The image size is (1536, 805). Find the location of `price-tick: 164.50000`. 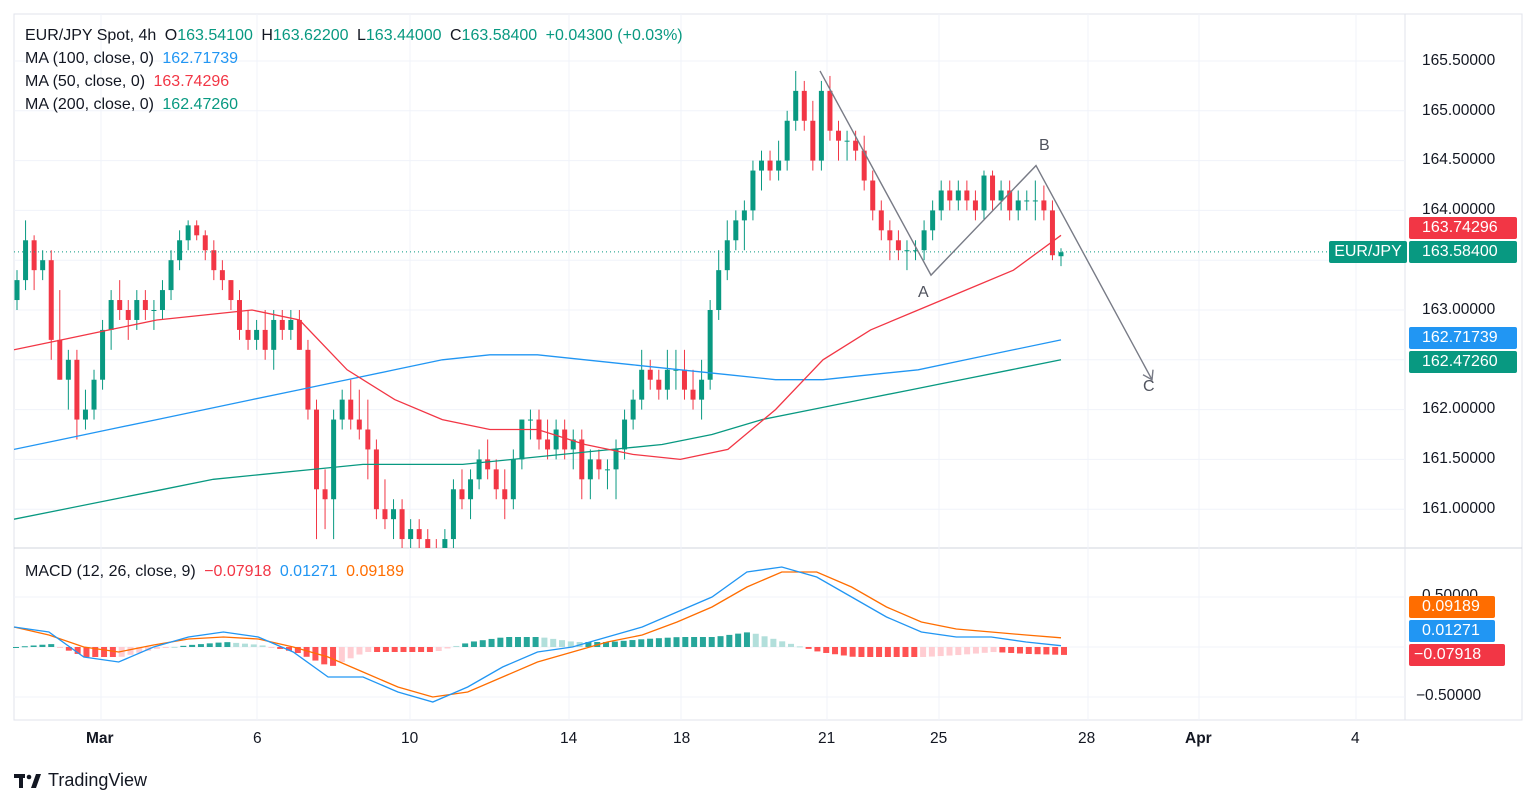

price-tick: 164.50000 is located at coordinates (1459, 159).